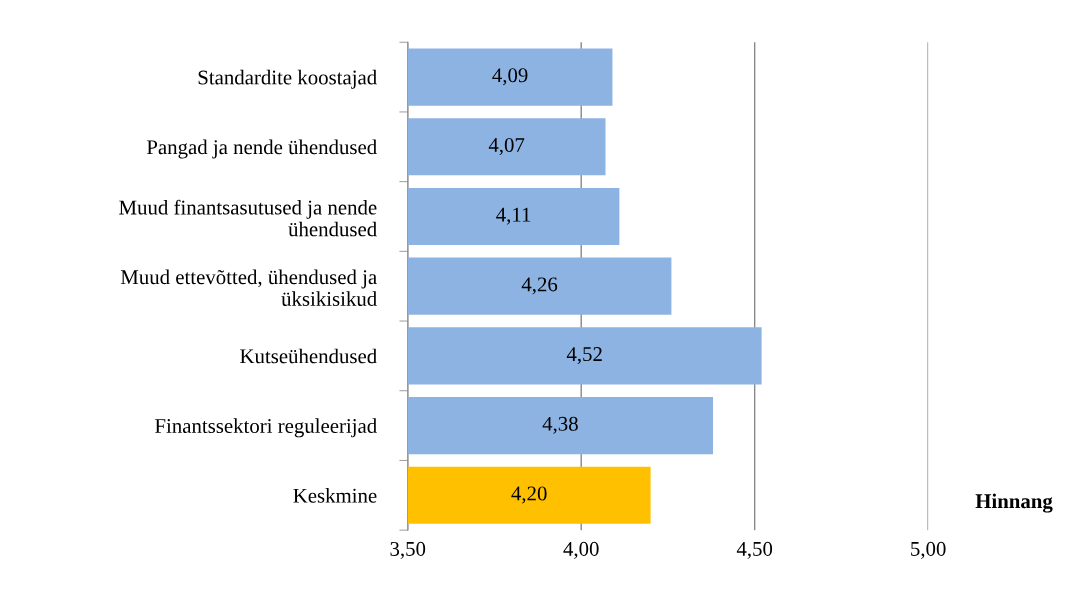 The width and height of the screenshot is (1073, 595). What do you see at coordinates (506, 146) in the screenshot?
I see `data-label: 4,07` at bounding box center [506, 146].